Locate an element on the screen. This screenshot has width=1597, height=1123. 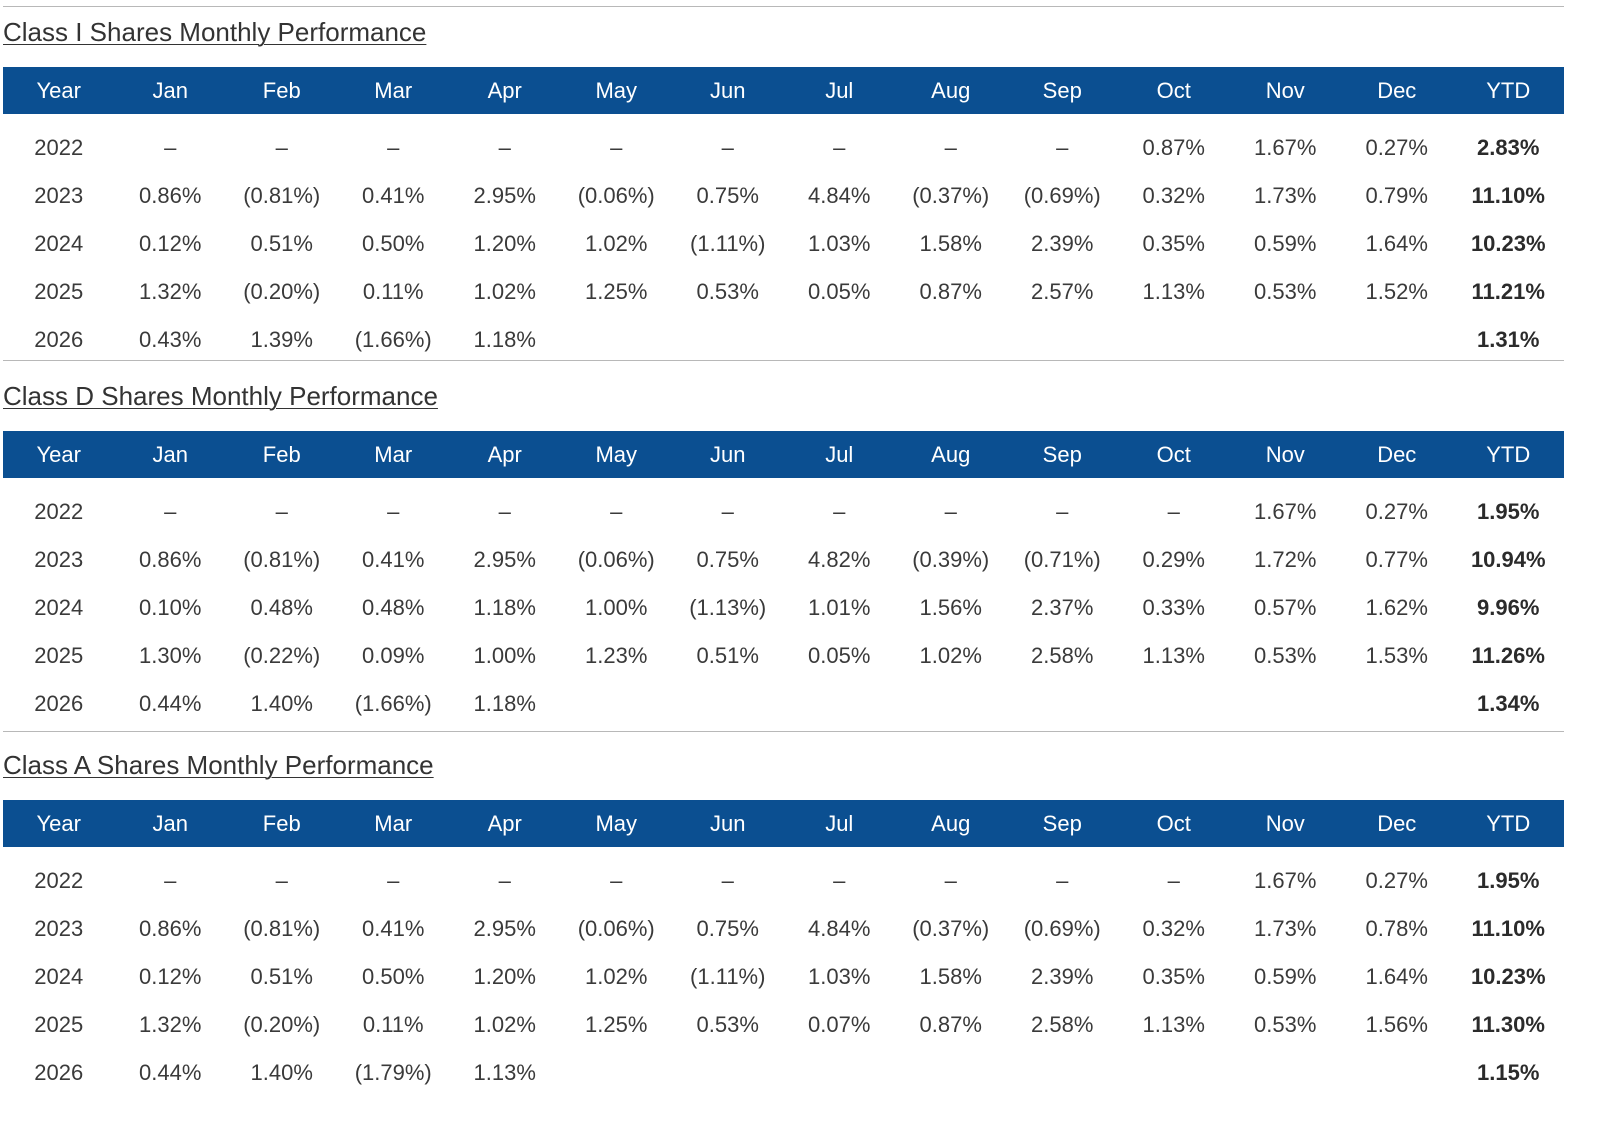
month-cell-jun: 0.51% is located at coordinates (727, 655).